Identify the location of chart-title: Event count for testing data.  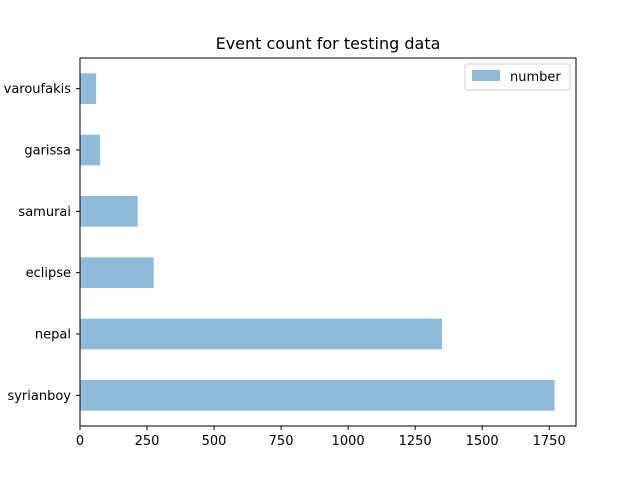
(328, 43).